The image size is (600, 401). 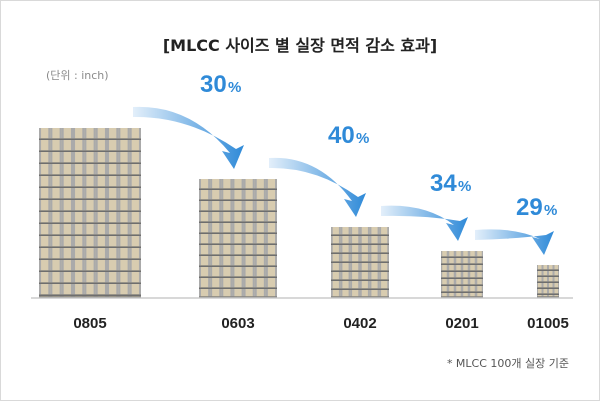 What do you see at coordinates (89, 323) in the screenshot?
I see `category-label-0805: 0805` at bounding box center [89, 323].